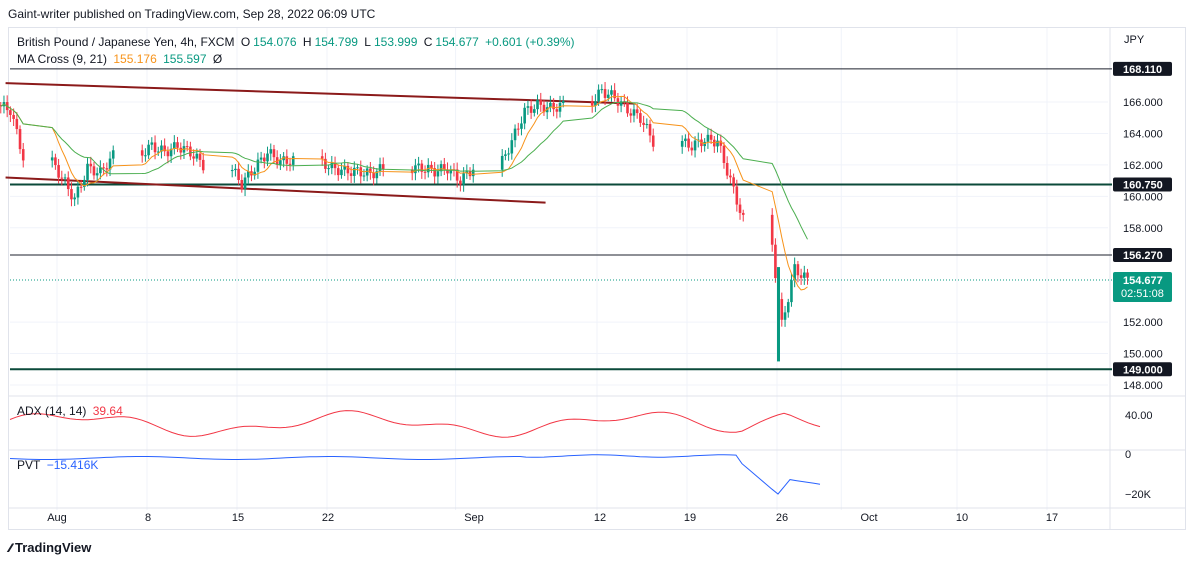 The image size is (1194, 565). What do you see at coordinates (868, 518) in the screenshot?
I see `time-tick-label: Oct` at bounding box center [868, 518].